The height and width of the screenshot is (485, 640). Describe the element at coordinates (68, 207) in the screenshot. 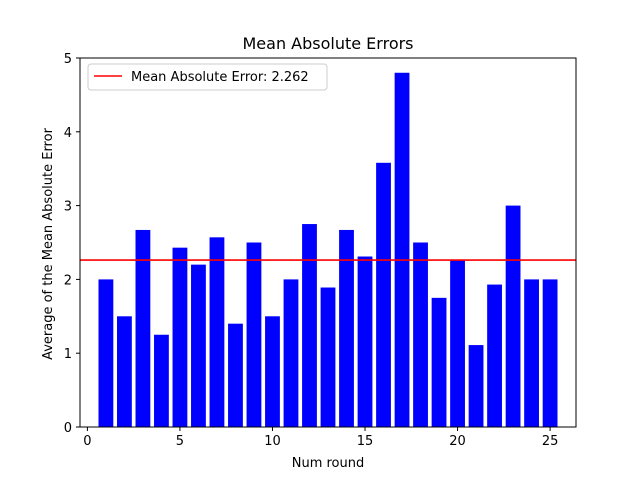

I see `y-tick-label: 3` at that location.